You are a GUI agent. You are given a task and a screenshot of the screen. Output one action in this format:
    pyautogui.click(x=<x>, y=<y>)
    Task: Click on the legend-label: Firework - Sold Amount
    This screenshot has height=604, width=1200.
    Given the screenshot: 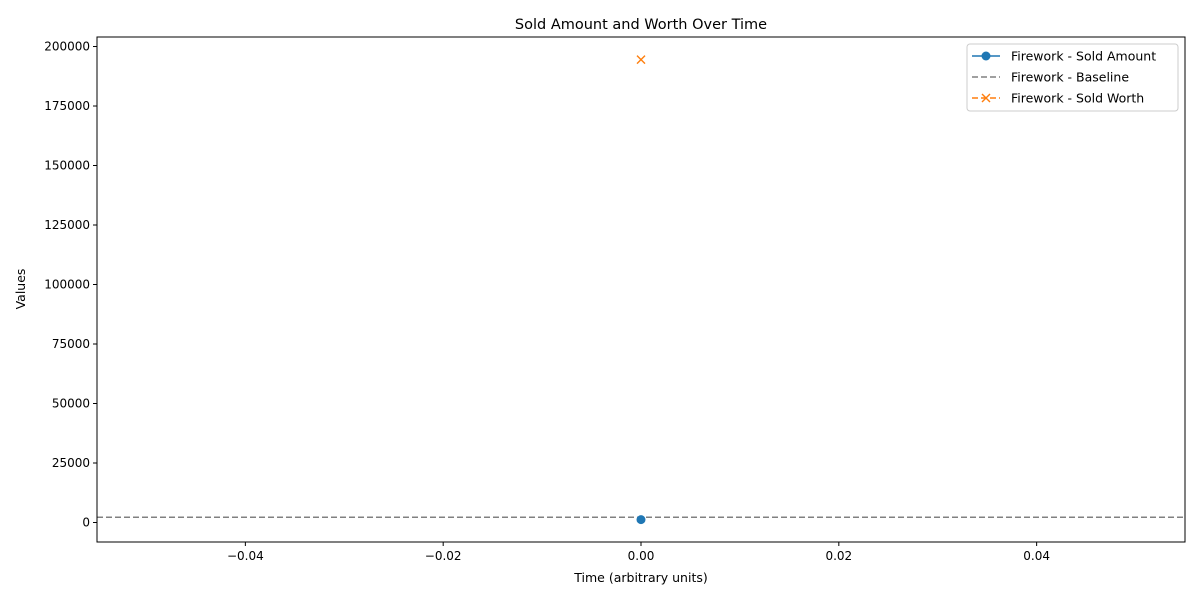 What is the action you would take?
    pyautogui.click(x=1083, y=56)
    